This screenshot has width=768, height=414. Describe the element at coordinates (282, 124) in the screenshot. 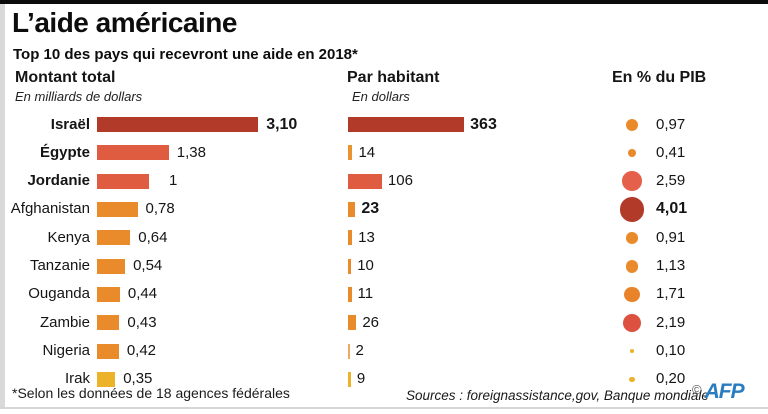

I see `montant-value: 3,10` at that location.